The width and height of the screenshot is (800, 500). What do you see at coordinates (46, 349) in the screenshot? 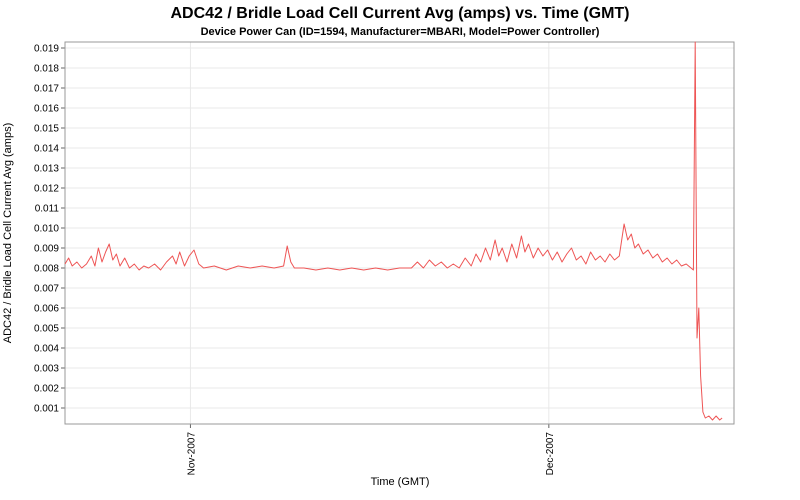
I see `y-tick-label: 0.004` at bounding box center [46, 349].